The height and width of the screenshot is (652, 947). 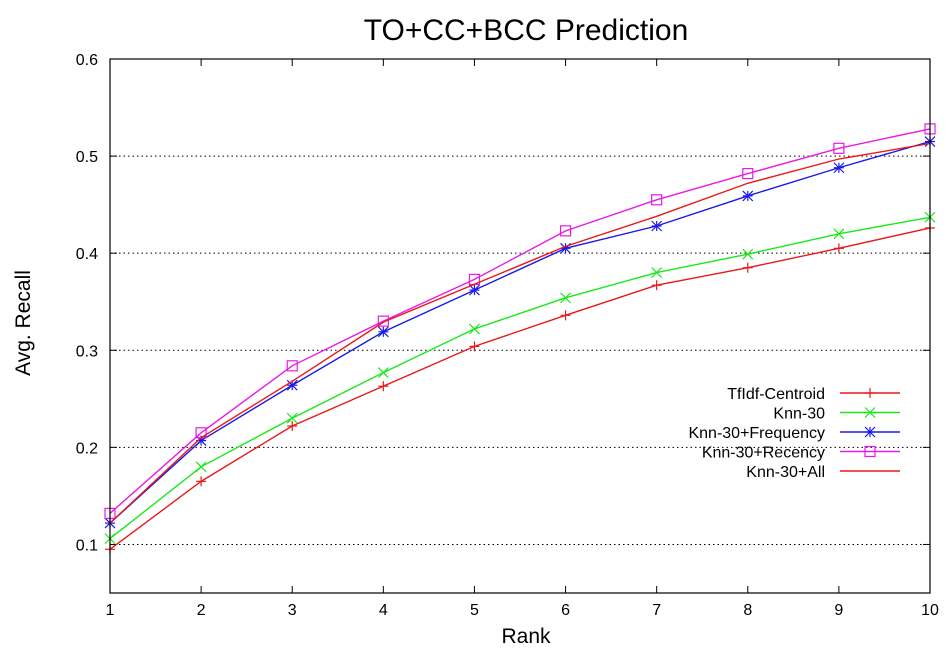 I want to click on chart-title: TO+CC+BCC Prediction, so click(x=526, y=30).